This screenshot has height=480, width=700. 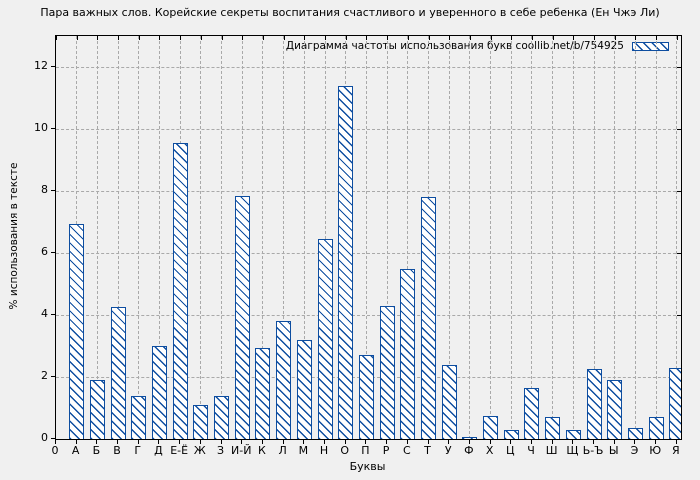 I want to click on y-tick-label: 8, so click(x=44, y=189).